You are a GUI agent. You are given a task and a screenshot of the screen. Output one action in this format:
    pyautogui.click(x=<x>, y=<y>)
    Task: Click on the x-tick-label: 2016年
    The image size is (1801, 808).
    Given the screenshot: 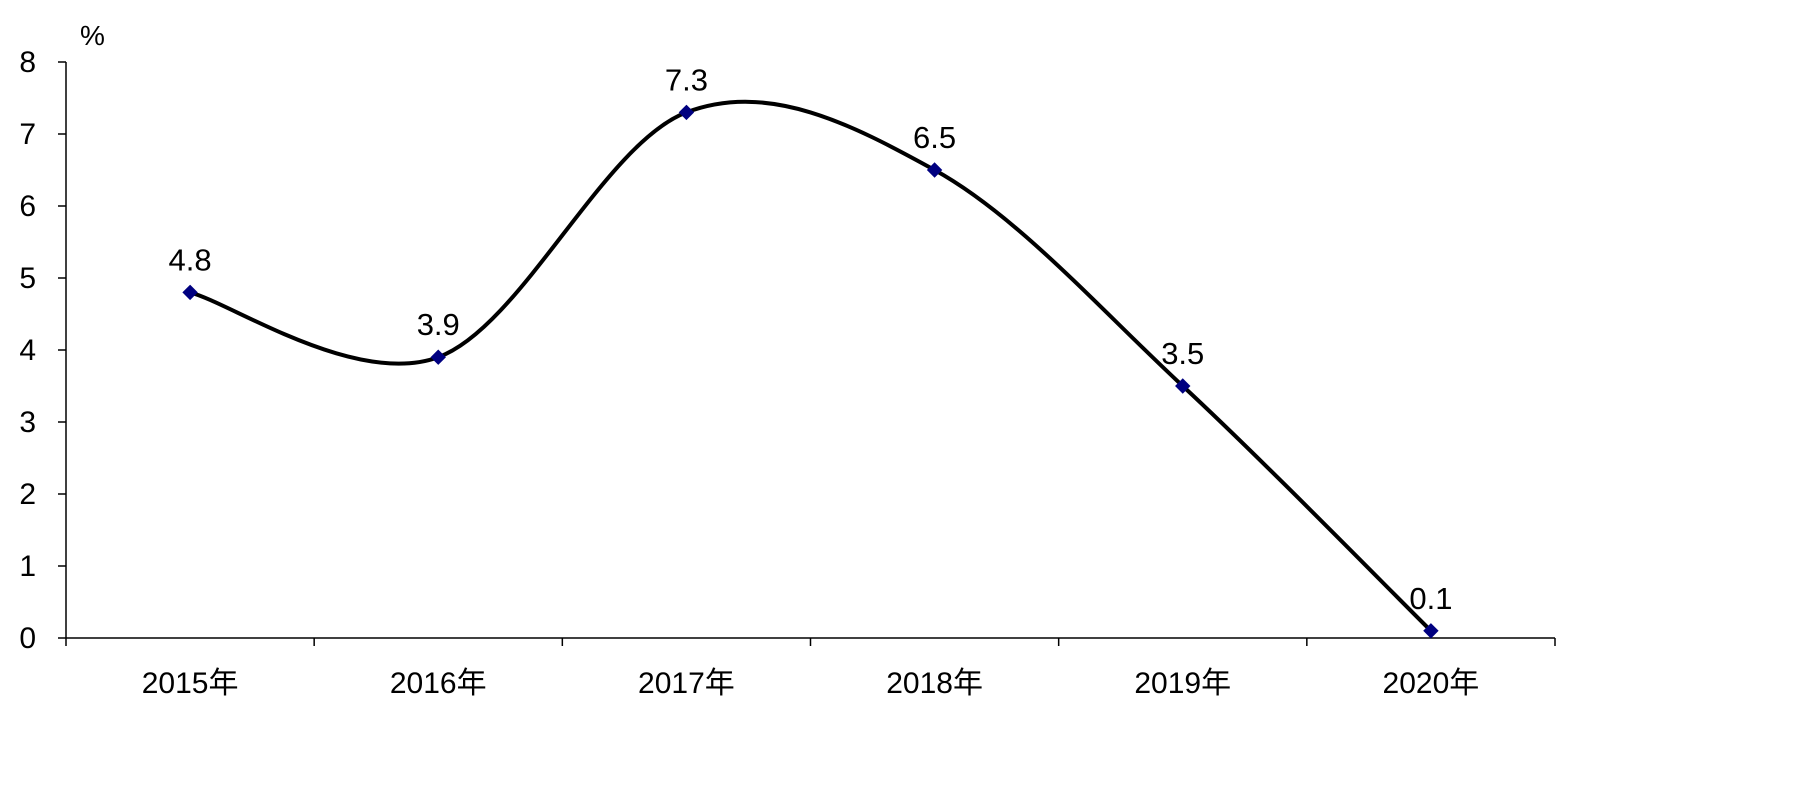 What is the action you would take?
    pyautogui.click(x=438, y=683)
    